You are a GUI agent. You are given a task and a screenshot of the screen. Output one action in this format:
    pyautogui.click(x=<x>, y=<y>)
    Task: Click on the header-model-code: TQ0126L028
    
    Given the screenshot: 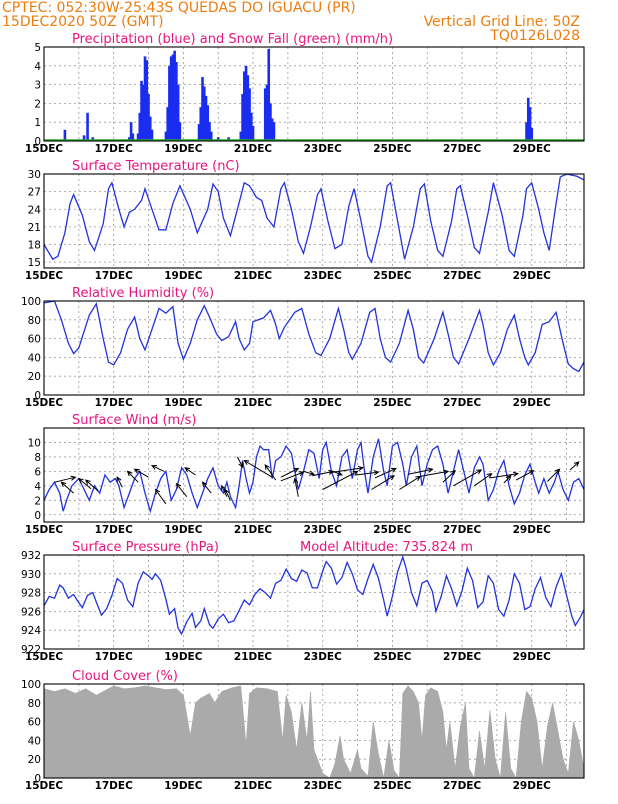 What is the action you would take?
    pyautogui.click(x=534, y=36)
    